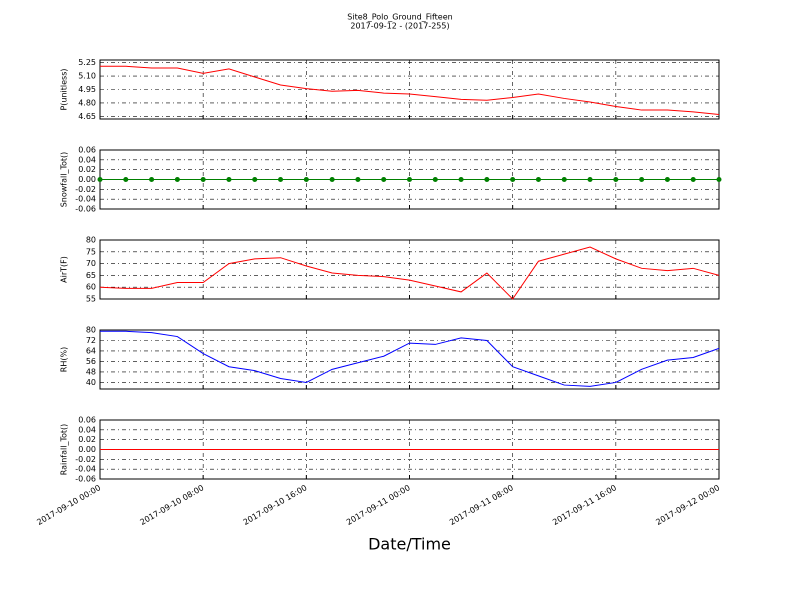 The width and height of the screenshot is (800, 600). Describe the element at coordinates (91, 299) in the screenshot. I see `y-tick-label: 55` at that location.